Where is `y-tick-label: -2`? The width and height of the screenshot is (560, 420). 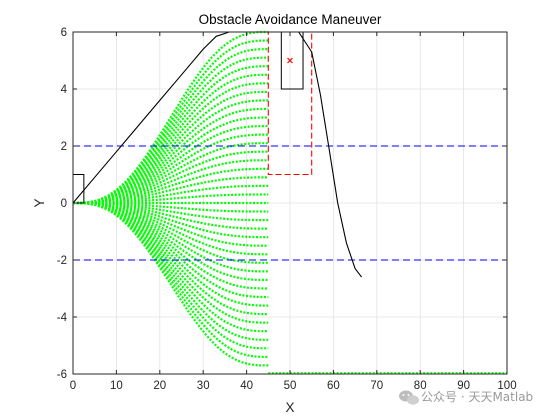
y-tick-label: -2 is located at coordinates (62, 261).